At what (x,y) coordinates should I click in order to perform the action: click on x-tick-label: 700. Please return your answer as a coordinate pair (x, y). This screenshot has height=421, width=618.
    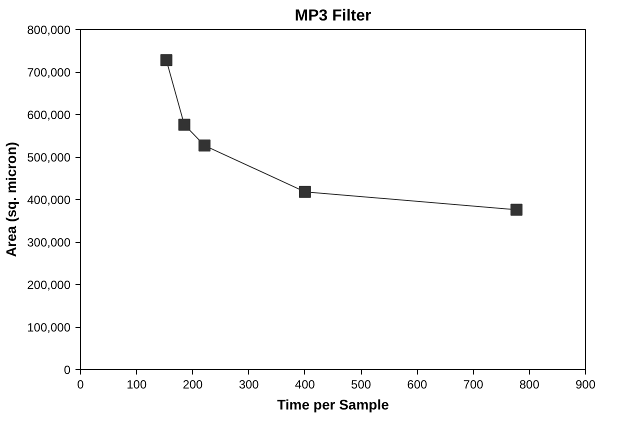
    Looking at the image, I should click on (473, 385).